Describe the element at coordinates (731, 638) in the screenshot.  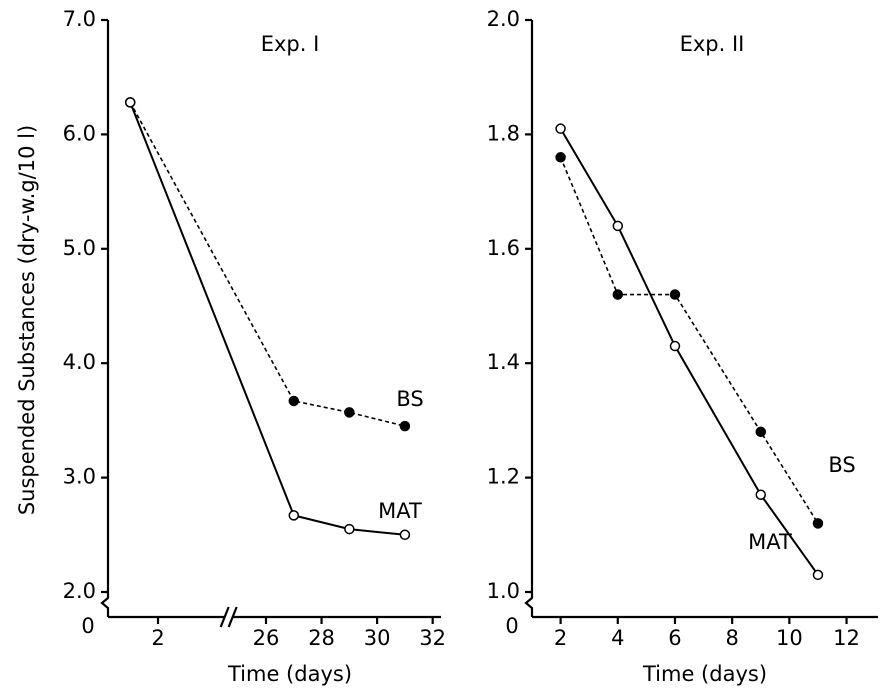
I see `x-tick-label: 8` at that location.